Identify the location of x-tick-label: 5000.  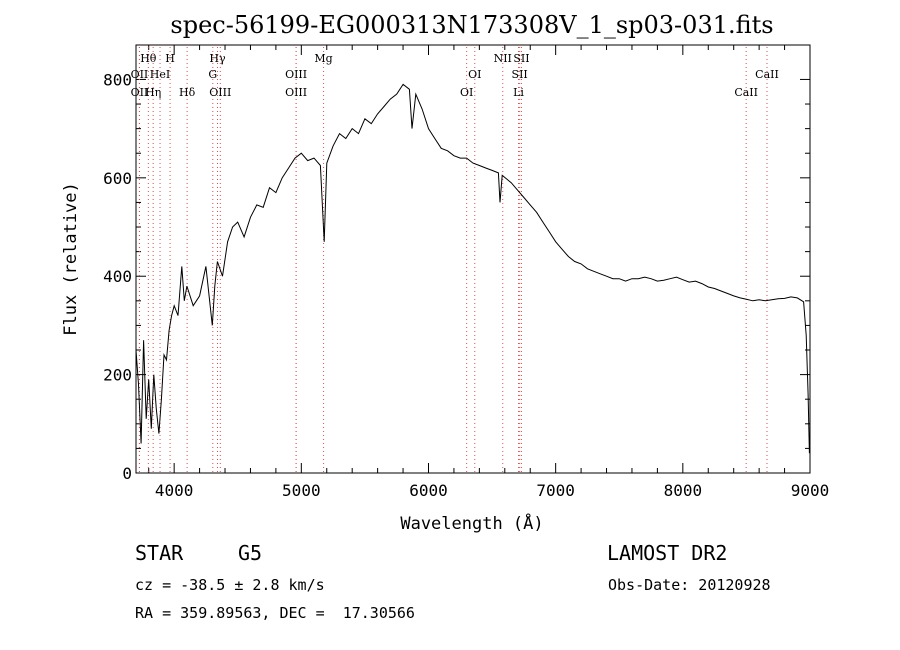
(301, 490).